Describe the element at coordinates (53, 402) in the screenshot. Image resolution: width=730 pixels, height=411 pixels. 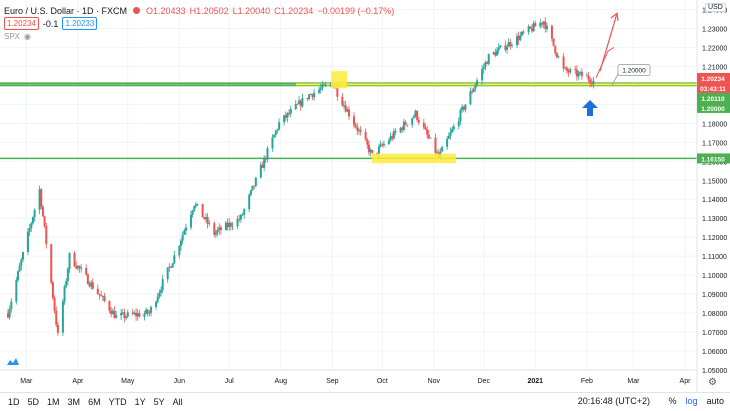
I see `timeframe-1m: 1M` at that location.